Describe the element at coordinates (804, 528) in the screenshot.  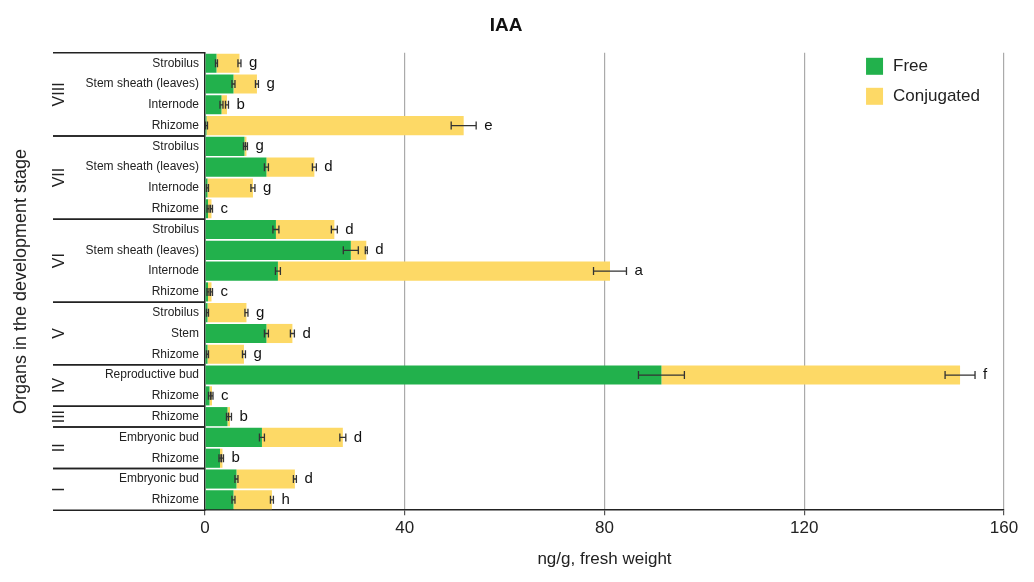
I see `x-tick-label: 120` at that location.